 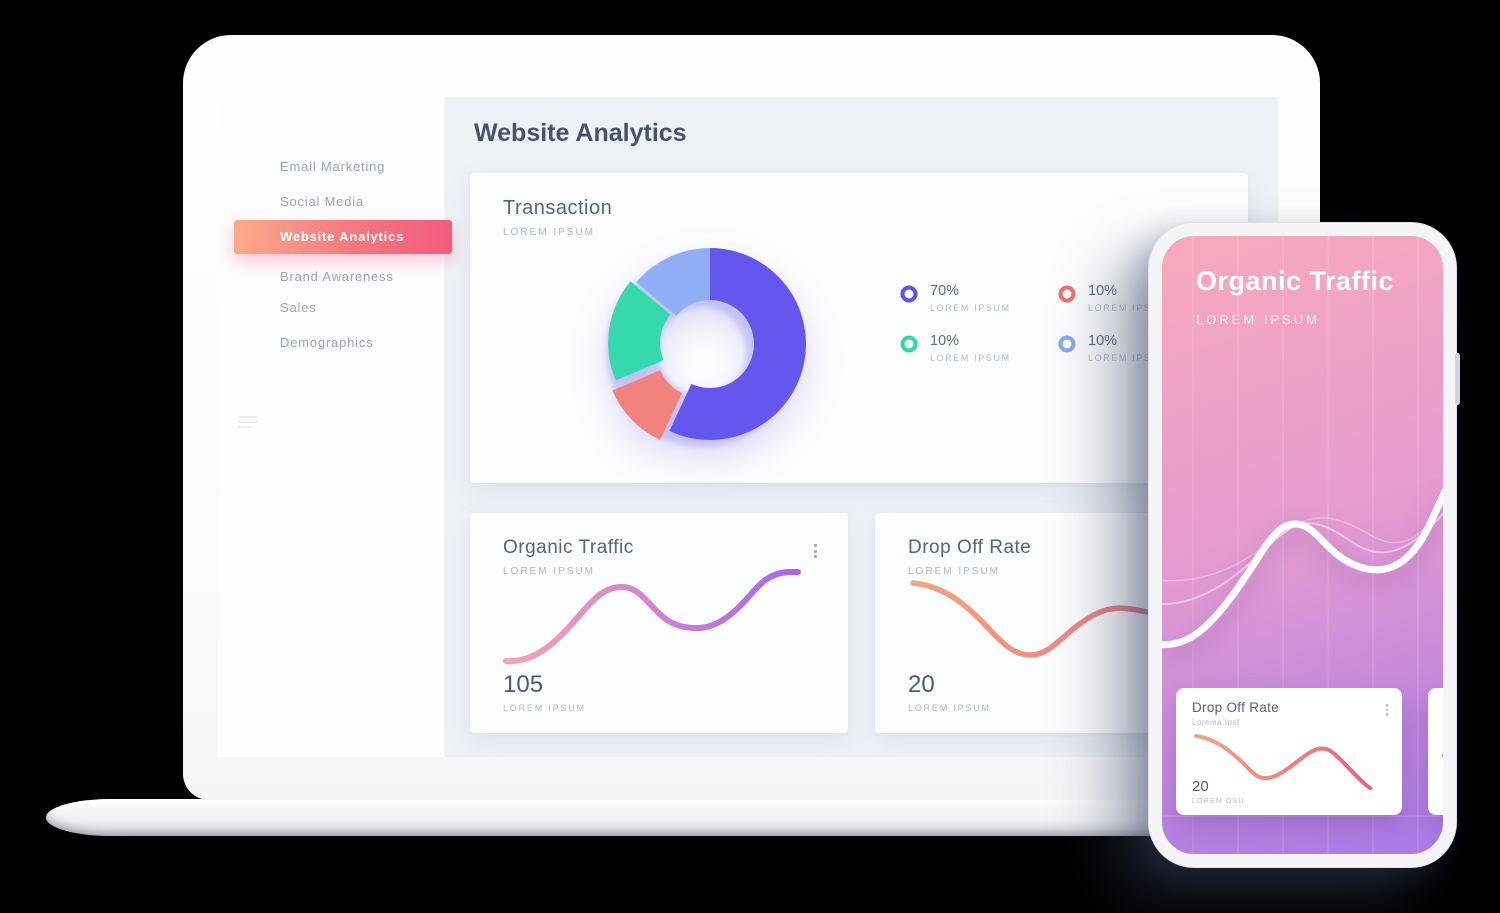 What do you see at coordinates (549, 571) in the screenshot?
I see `organic-subtitle: LOREM IPSUM` at bounding box center [549, 571].